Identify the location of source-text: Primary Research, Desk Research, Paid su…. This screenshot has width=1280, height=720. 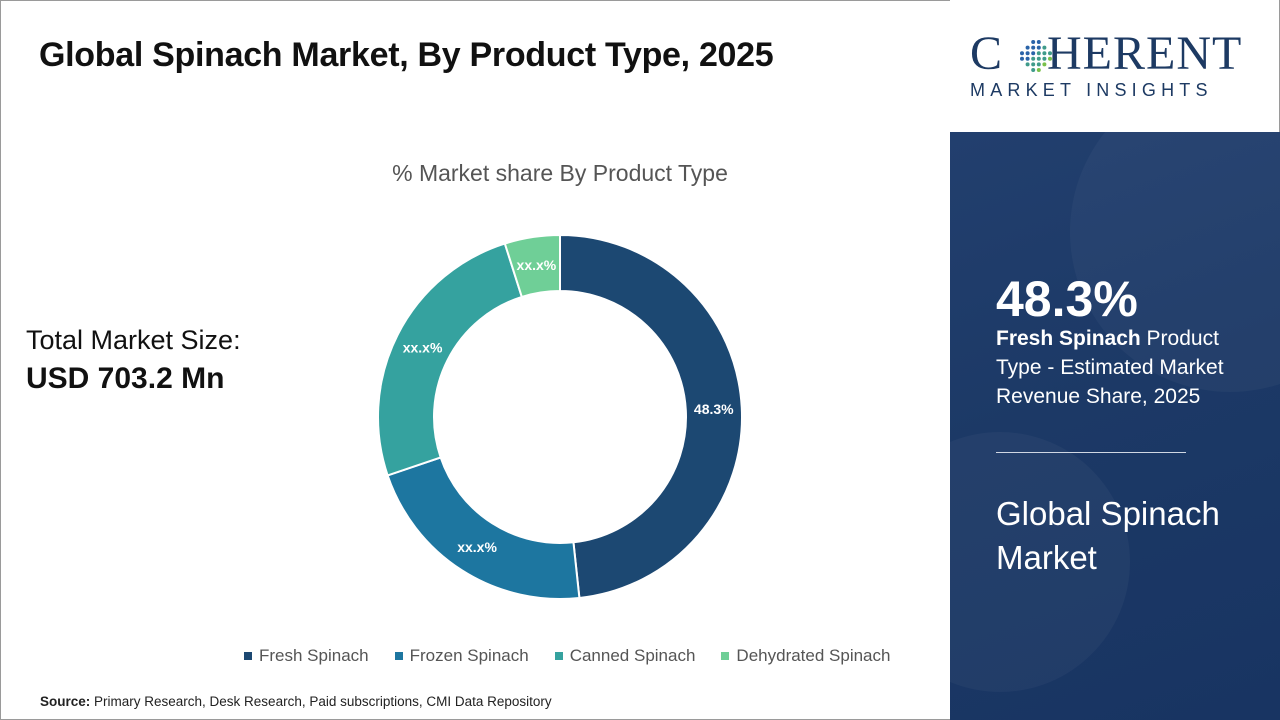
(321, 701).